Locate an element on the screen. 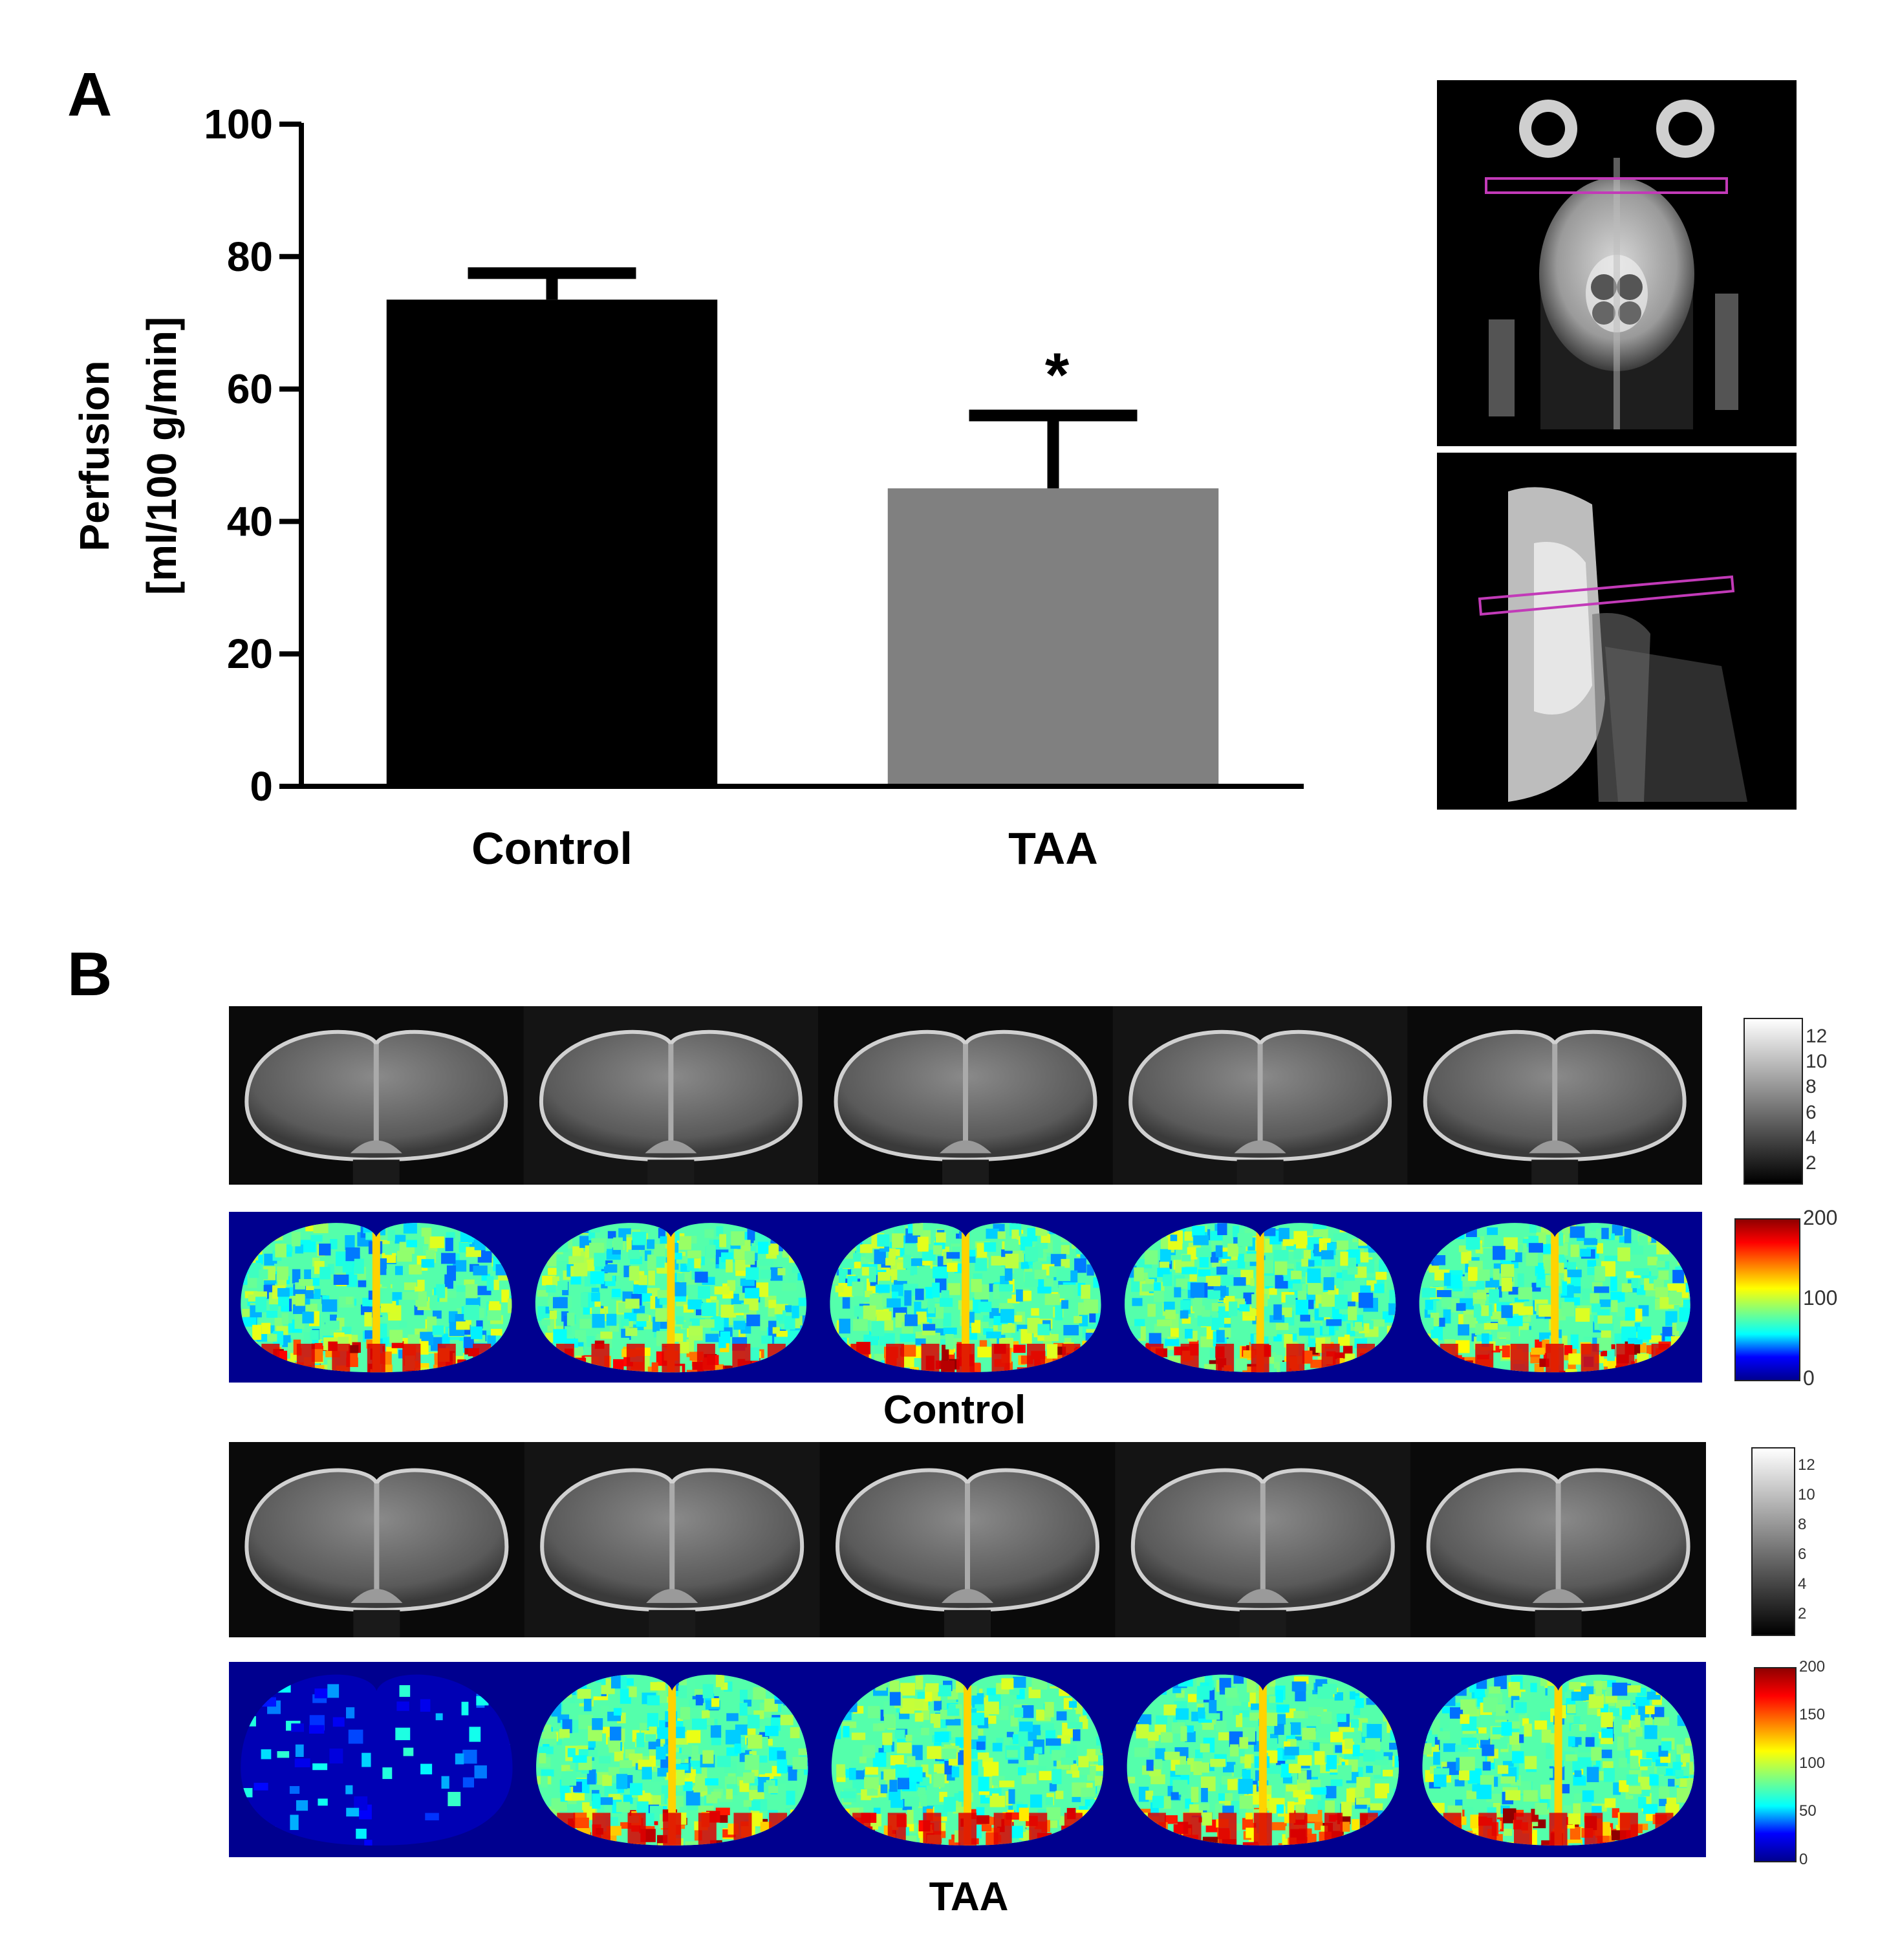 The height and width of the screenshot is (1960, 1900). y-axis-label-line1: Perfusion is located at coordinates (95, 455).